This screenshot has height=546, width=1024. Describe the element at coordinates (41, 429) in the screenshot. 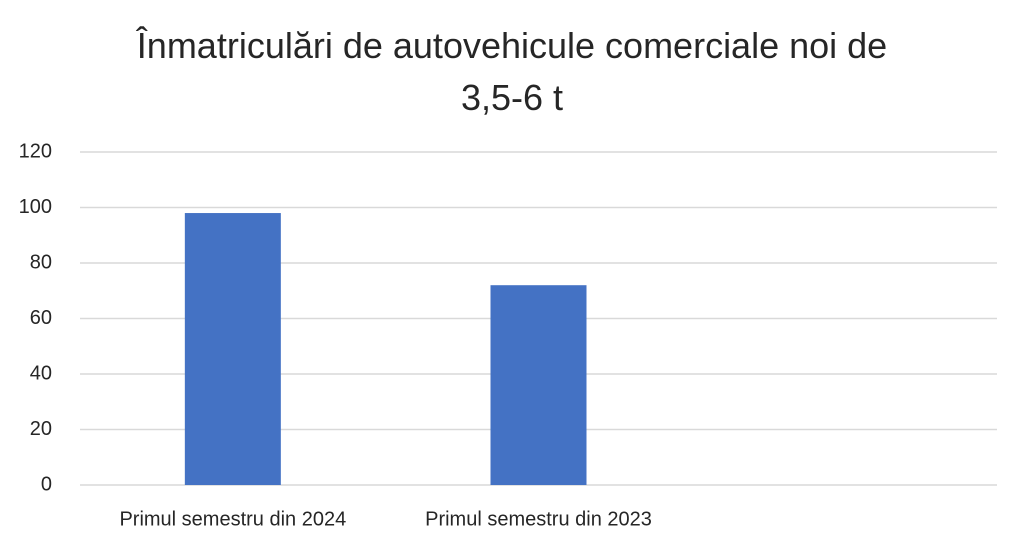

I see `y-tick-label: 20` at that location.